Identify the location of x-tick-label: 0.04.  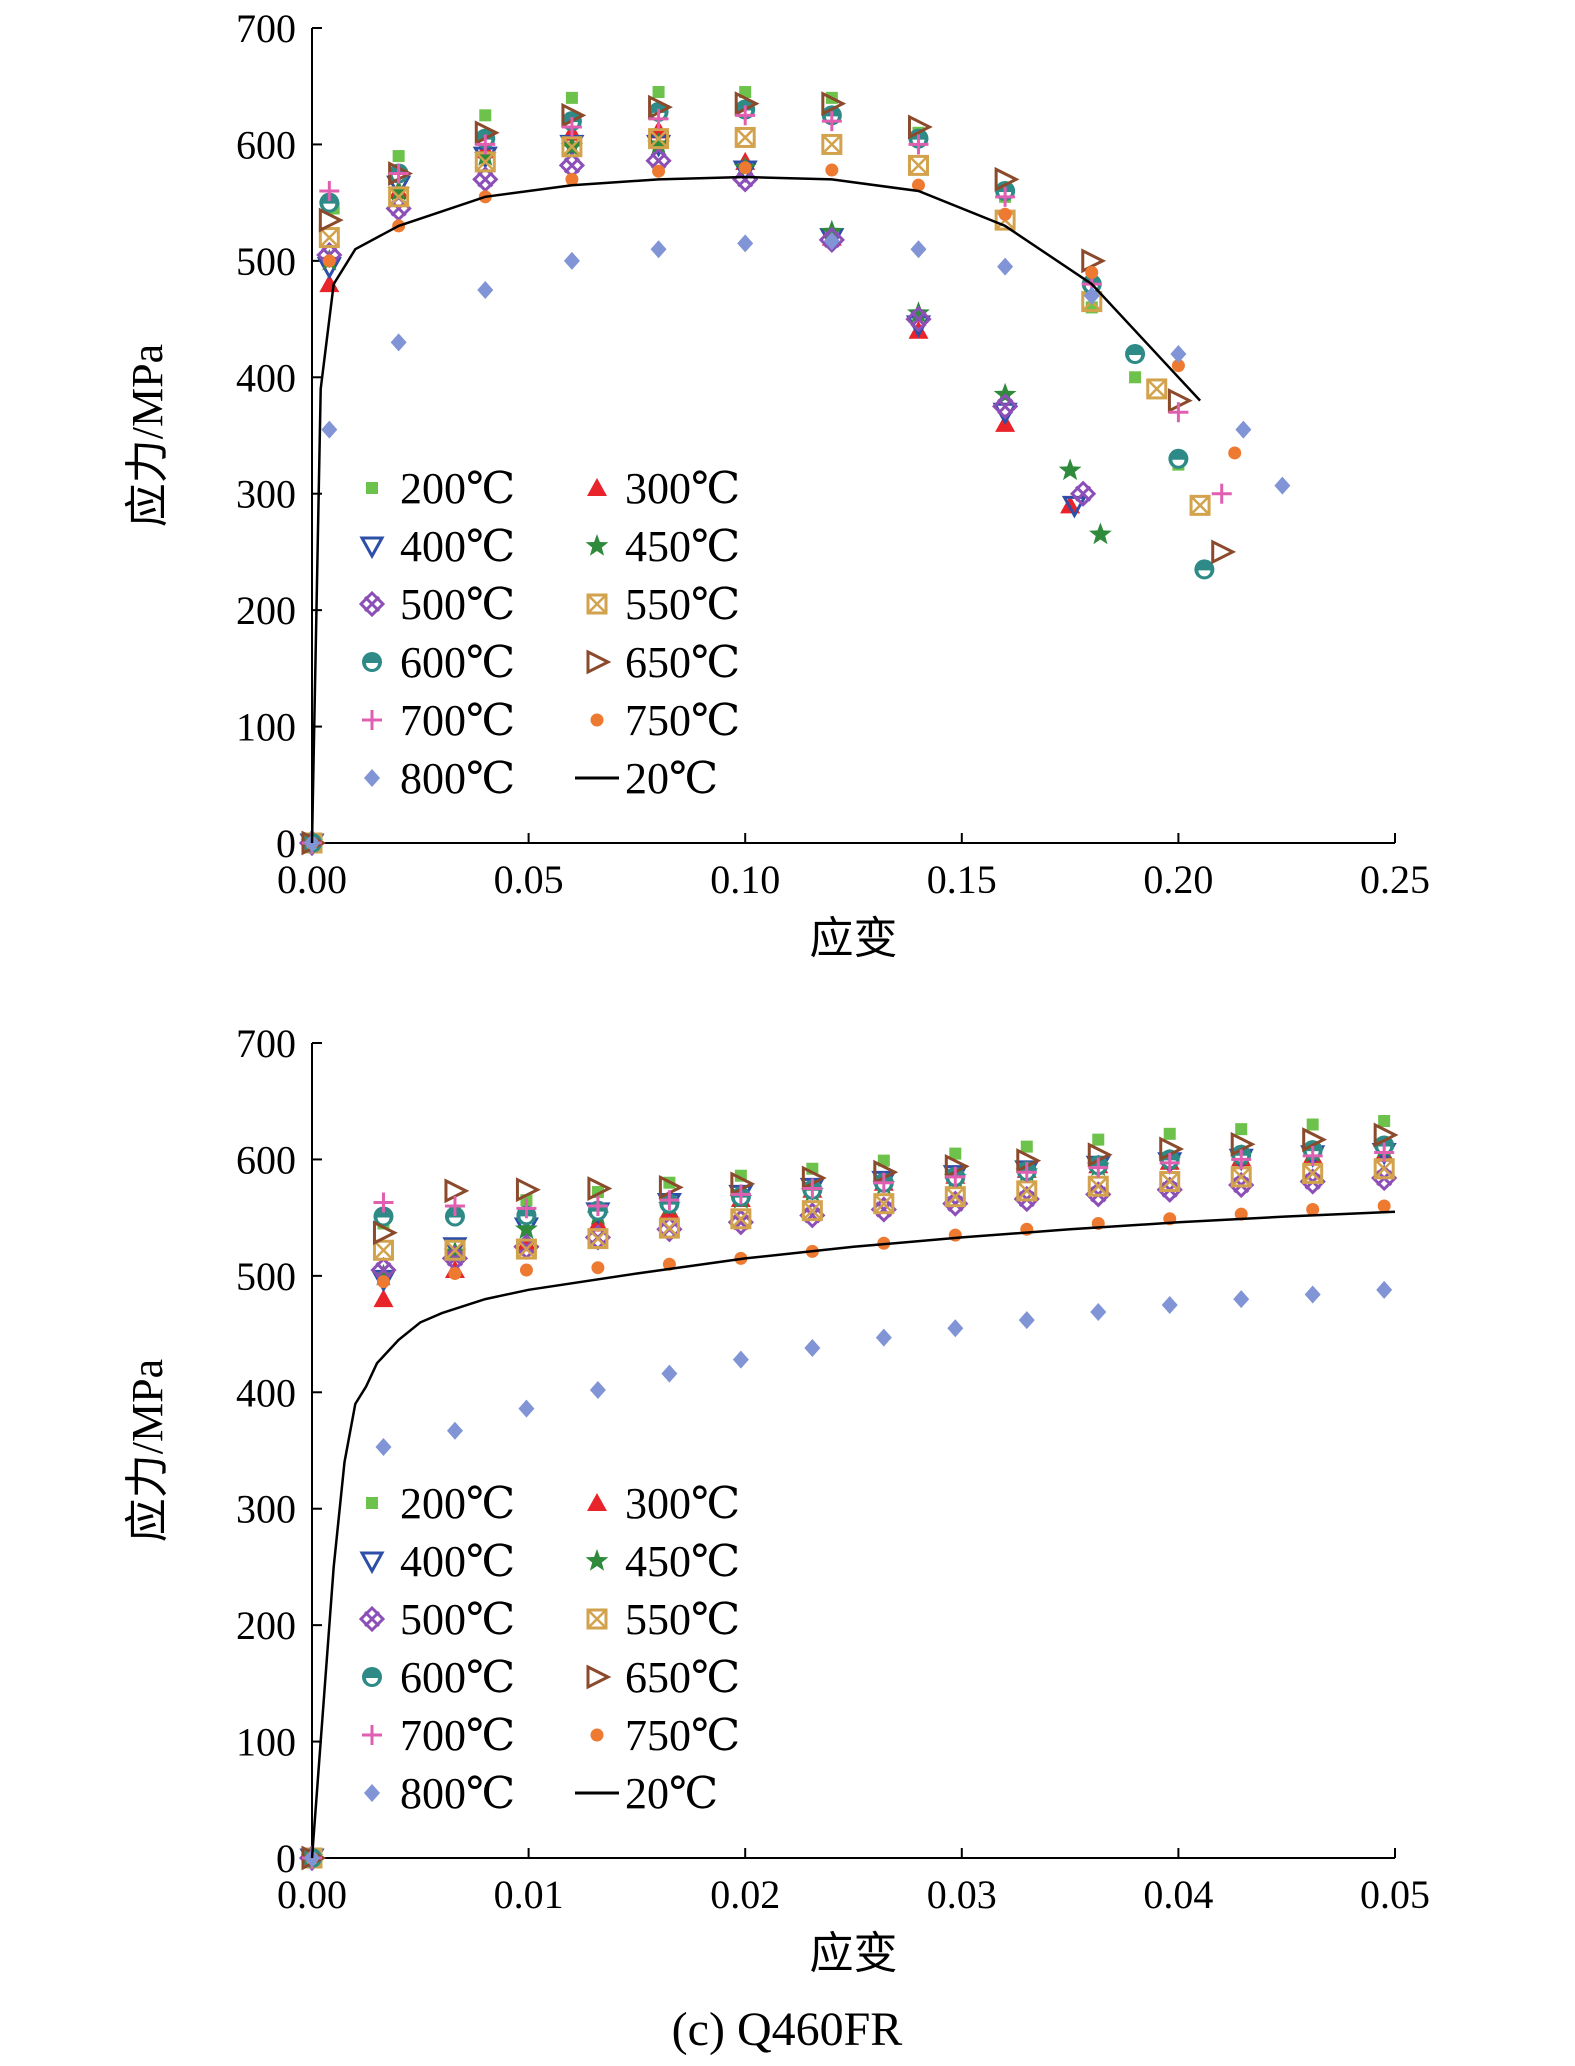
(1178, 1894).